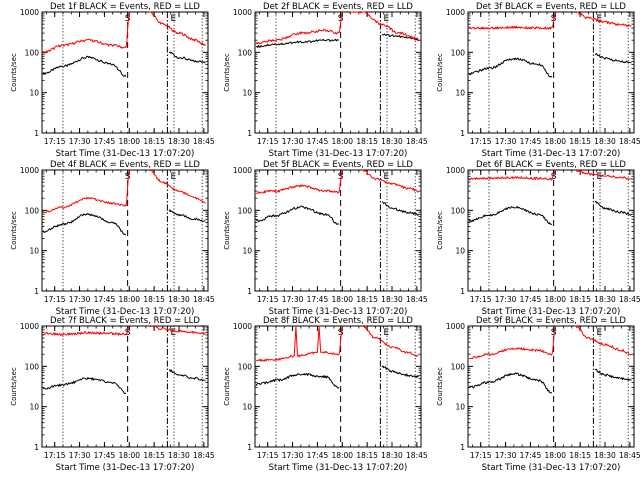  I want to click on panel-title: Det 9f BLACK = Events, RED = LLD, so click(551, 321).